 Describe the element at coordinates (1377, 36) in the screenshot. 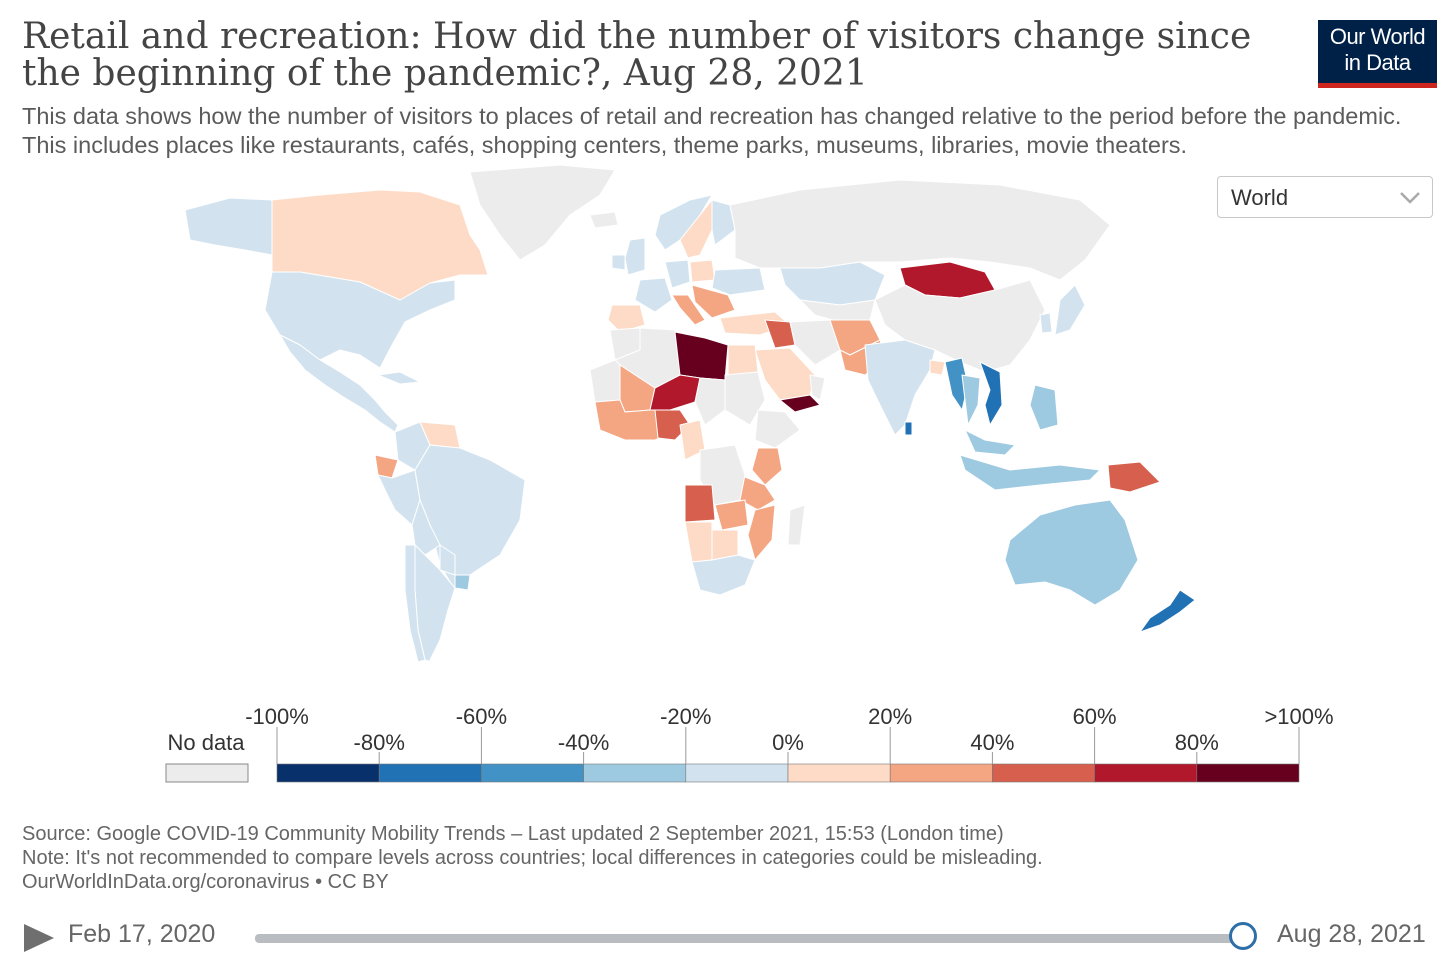

I see `logo-line-1: Our World` at that location.